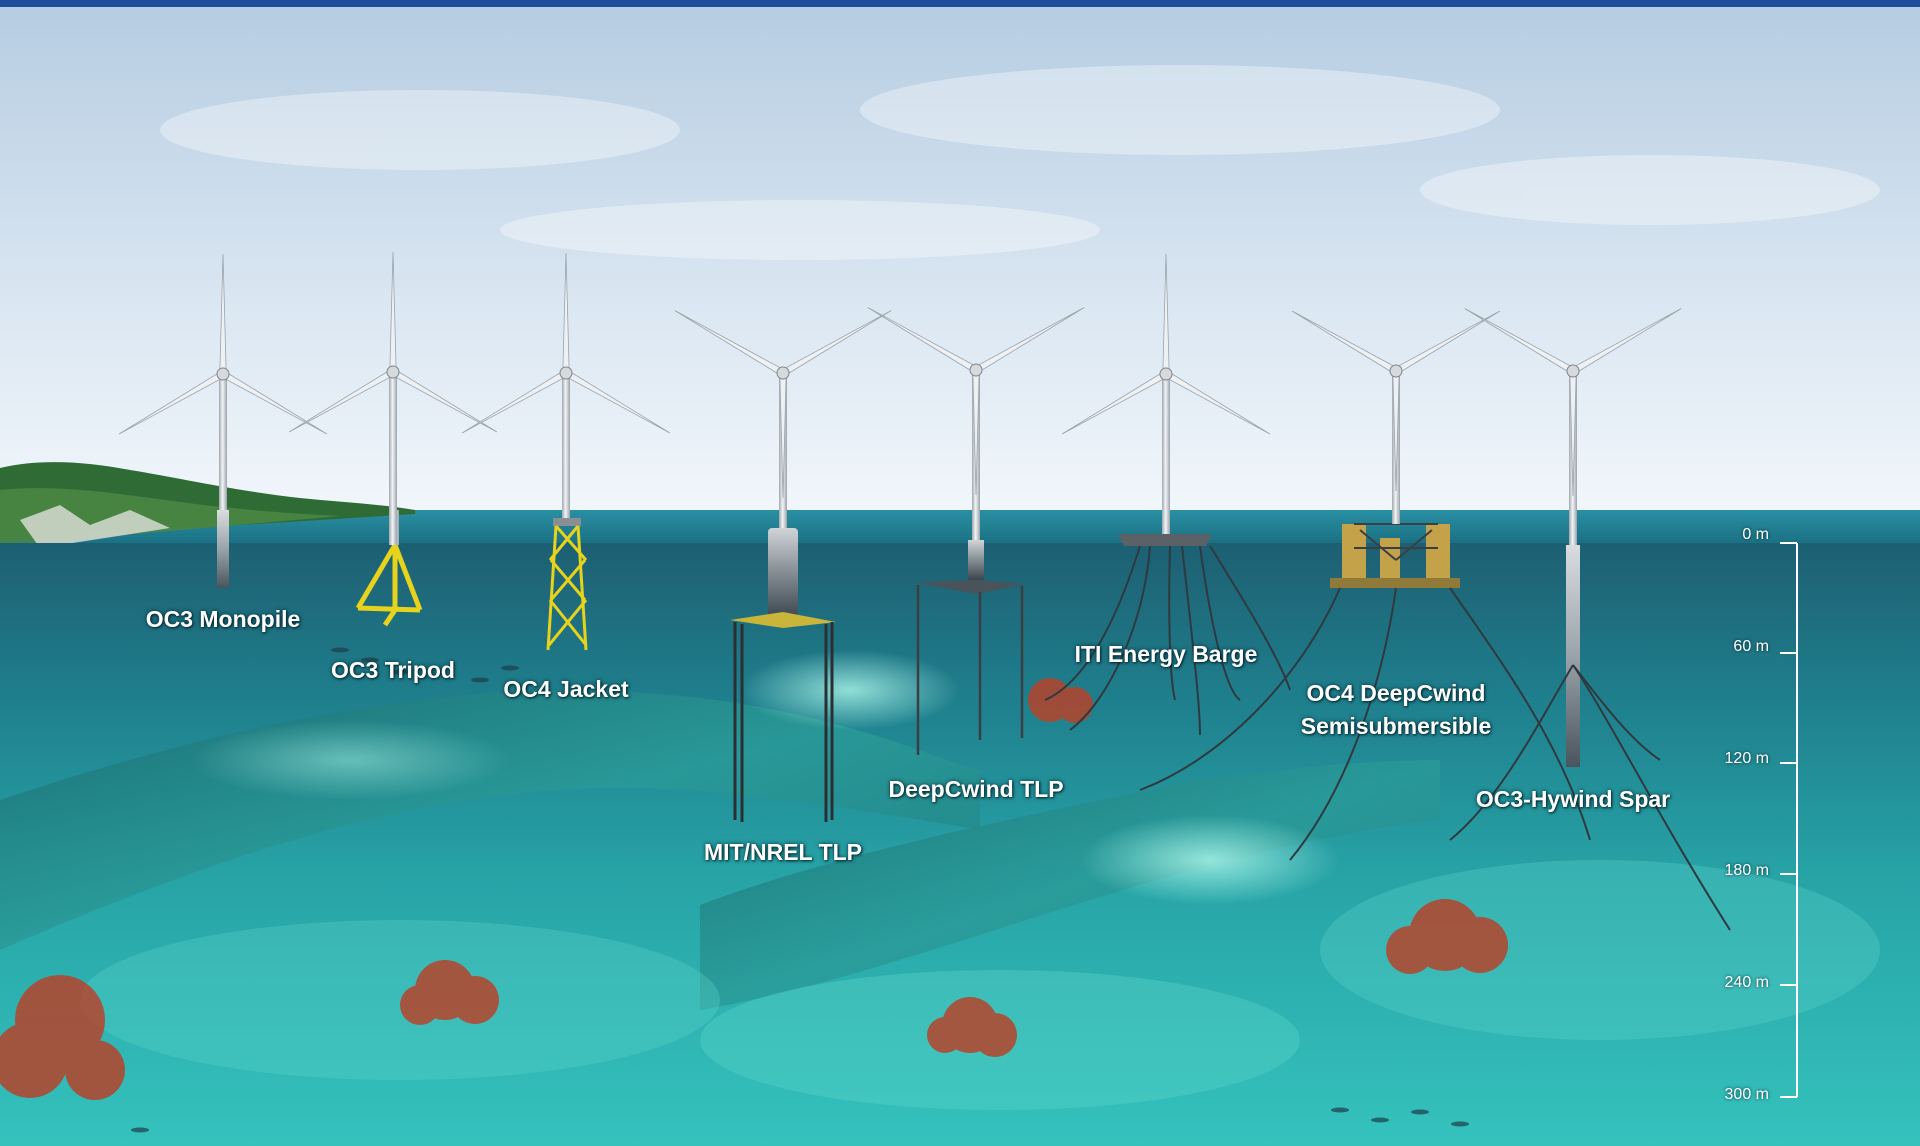 This screenshot has height=1146, width=1920. I want to click on foundation-tlp-deepcwind, so click(970, 647).